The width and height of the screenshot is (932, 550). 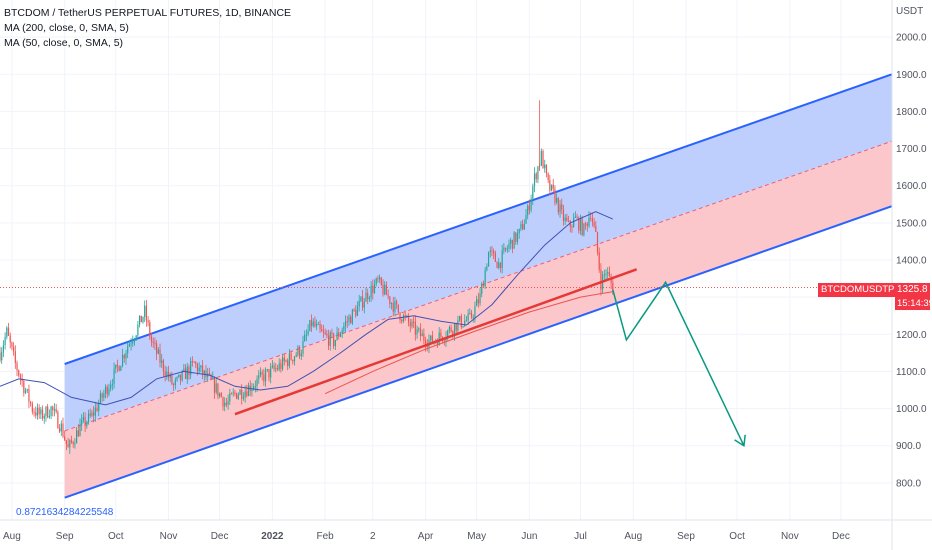 What do you see at coordinates (740, 440) in the screenshot?
I see `projection-arrowhead` at bounding box center [740, 440].